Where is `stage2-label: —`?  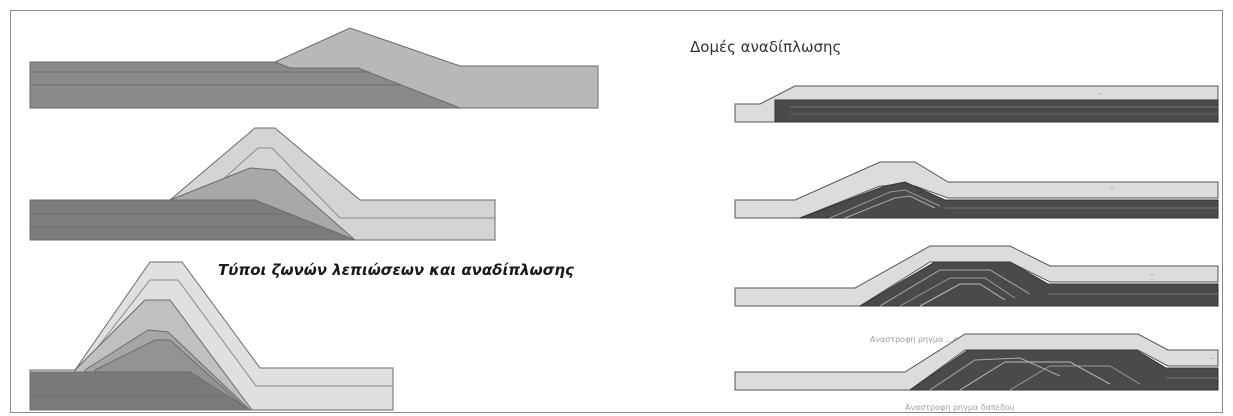 stage2-label: — is located at coordinates (1112, 188).